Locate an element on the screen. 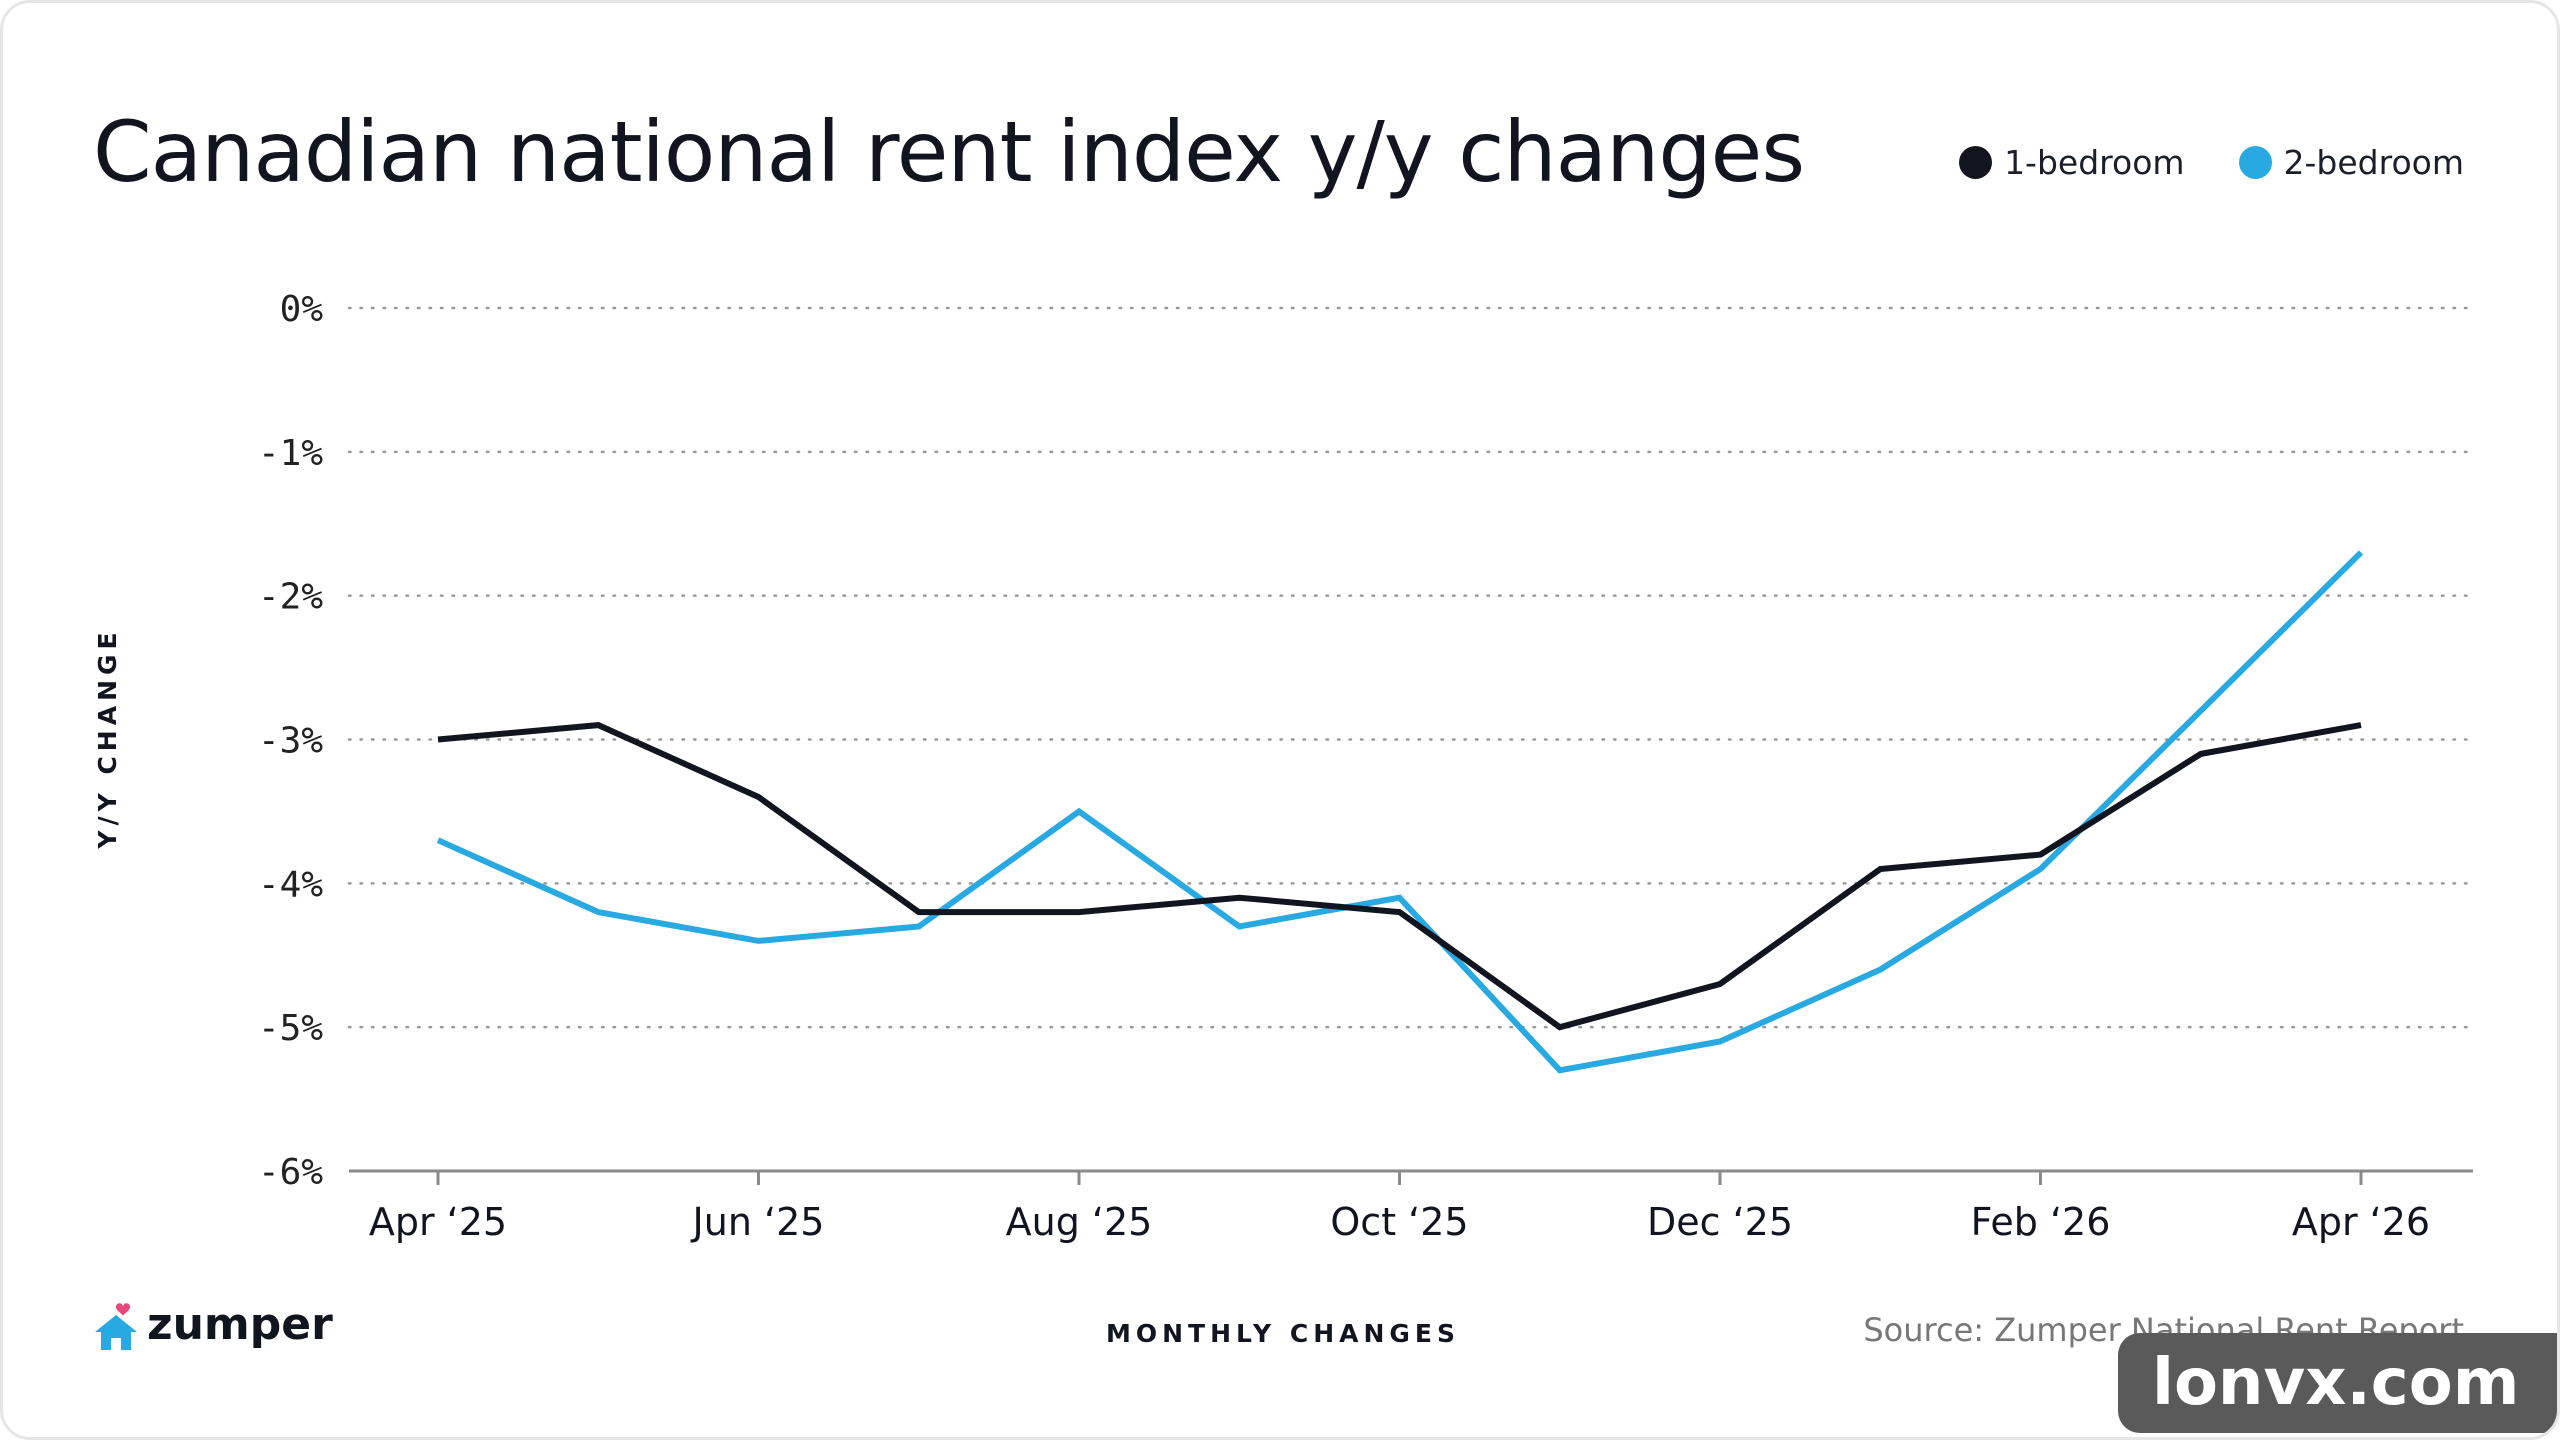  y-tick-label: 0% is located at coordinates (302, 309).